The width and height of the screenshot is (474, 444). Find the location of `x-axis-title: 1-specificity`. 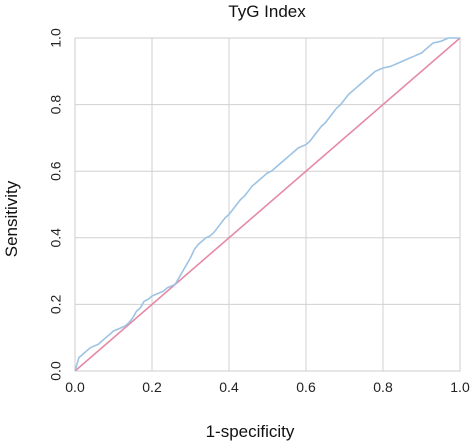

x-axis-title: 1-specificity is located at coordinates (250, 431).